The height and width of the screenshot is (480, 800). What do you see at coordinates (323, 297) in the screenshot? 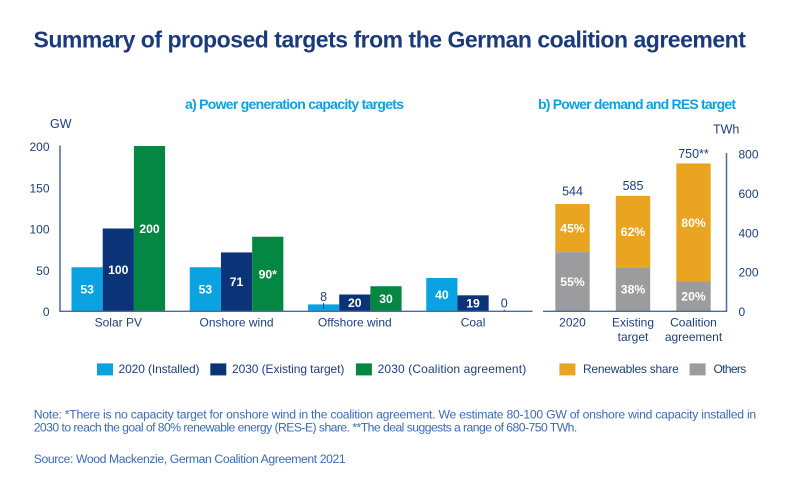
I see `svg-text: 8` at bounding box center [323, 297].